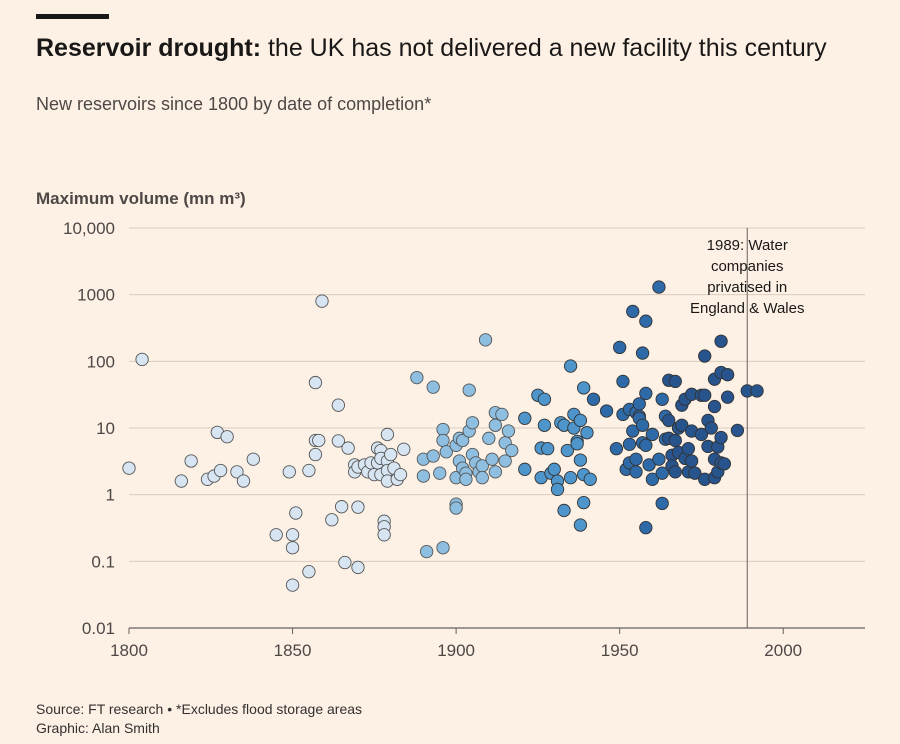 The height and width of the screenshot is (744, 900). I want to click on x-tick-label: 1950, so click(620, 650).